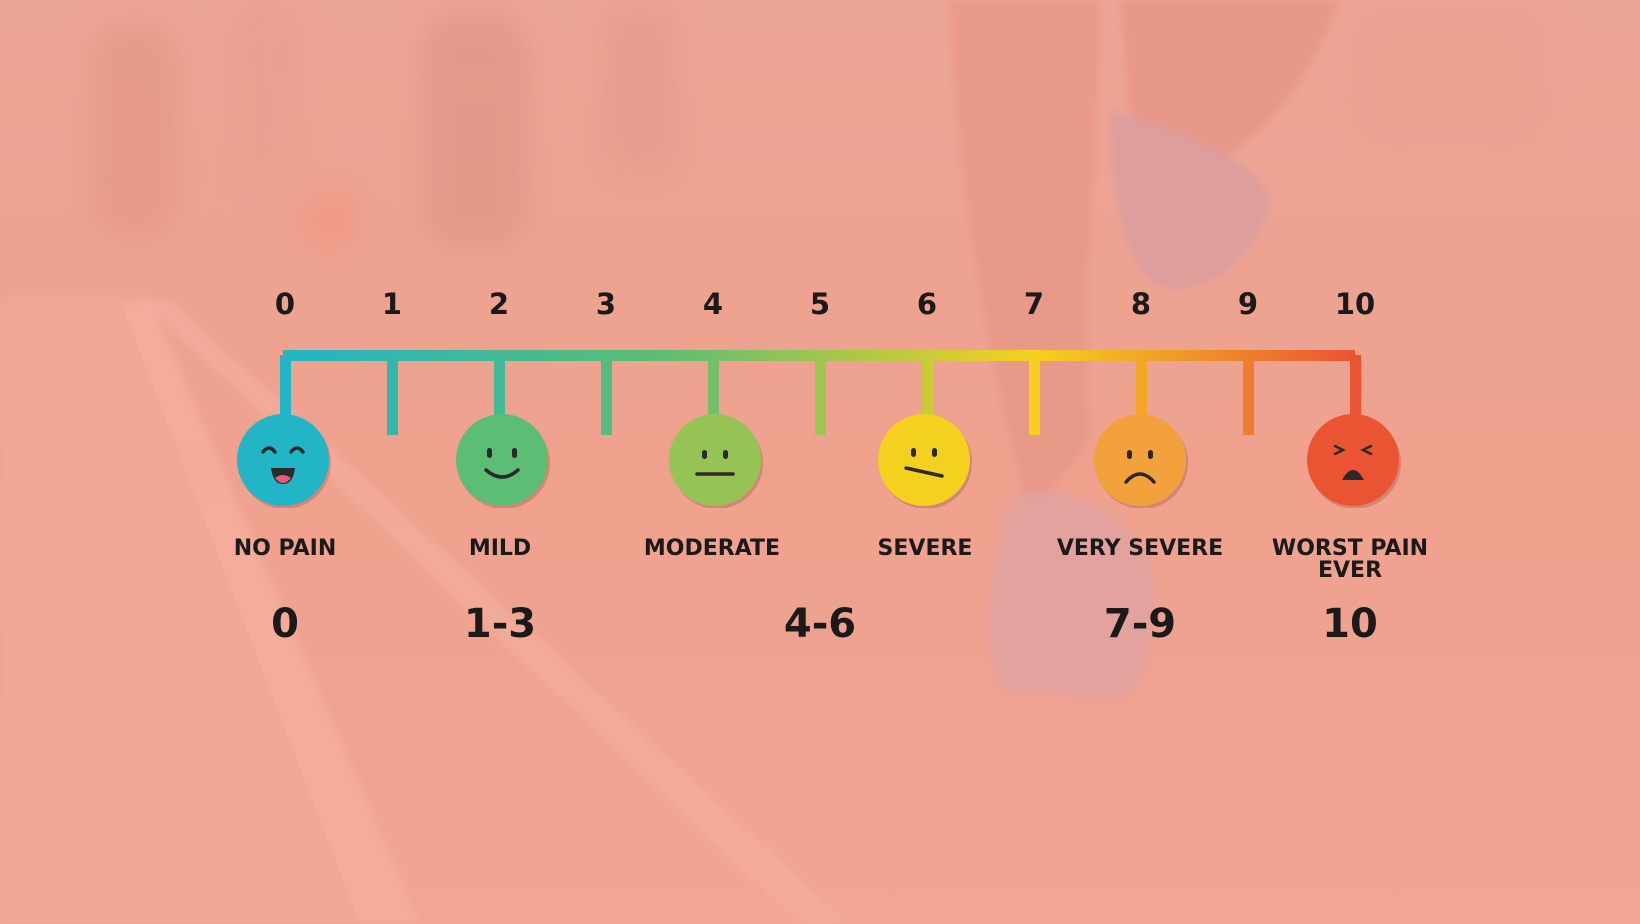 Image resolution: width=1640 pixels, height=924 pixels. What do you see at coordinates (1140, 548) in the screenshot?
I see `pain-level-label: VERY SEVERE` at bounding box center [1140, 548].